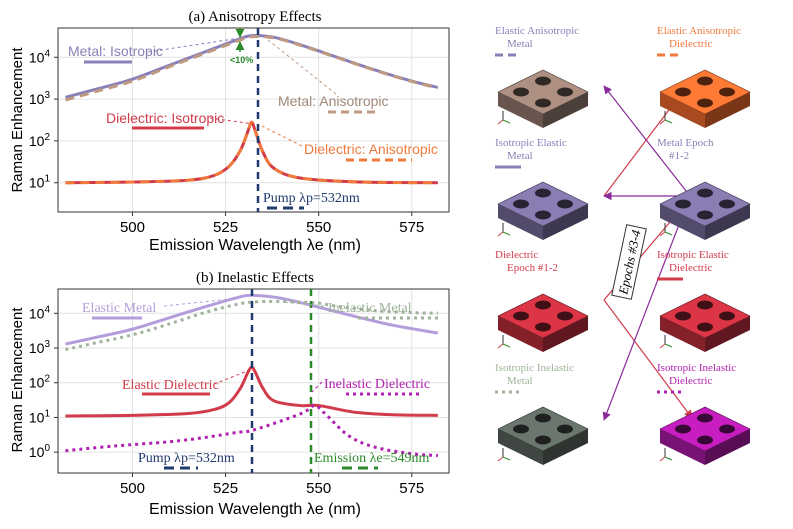 This screenshot has width=793, height=529. What do you see at coordinates (119, 308) in the screenshot?
I see `legend-elastic-metal: Elastic Metal` at bounding box center [119, 308].